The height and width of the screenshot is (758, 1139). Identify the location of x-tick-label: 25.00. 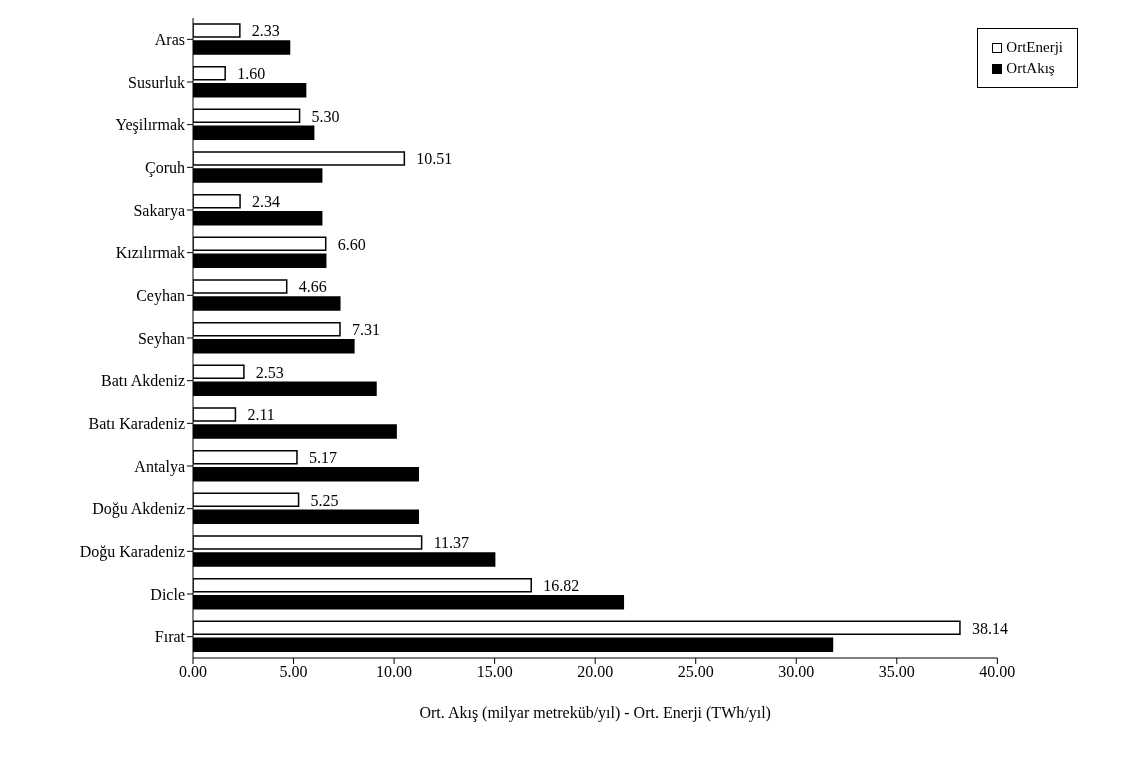
(695, 672).